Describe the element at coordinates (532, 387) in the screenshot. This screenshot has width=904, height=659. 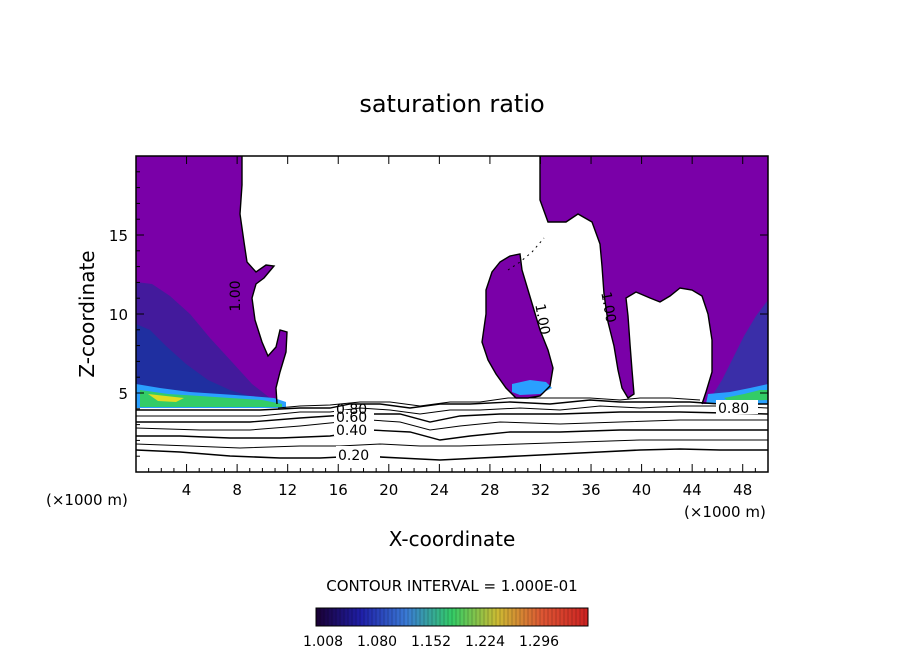
I see `supersaturated-band-center` at that location.